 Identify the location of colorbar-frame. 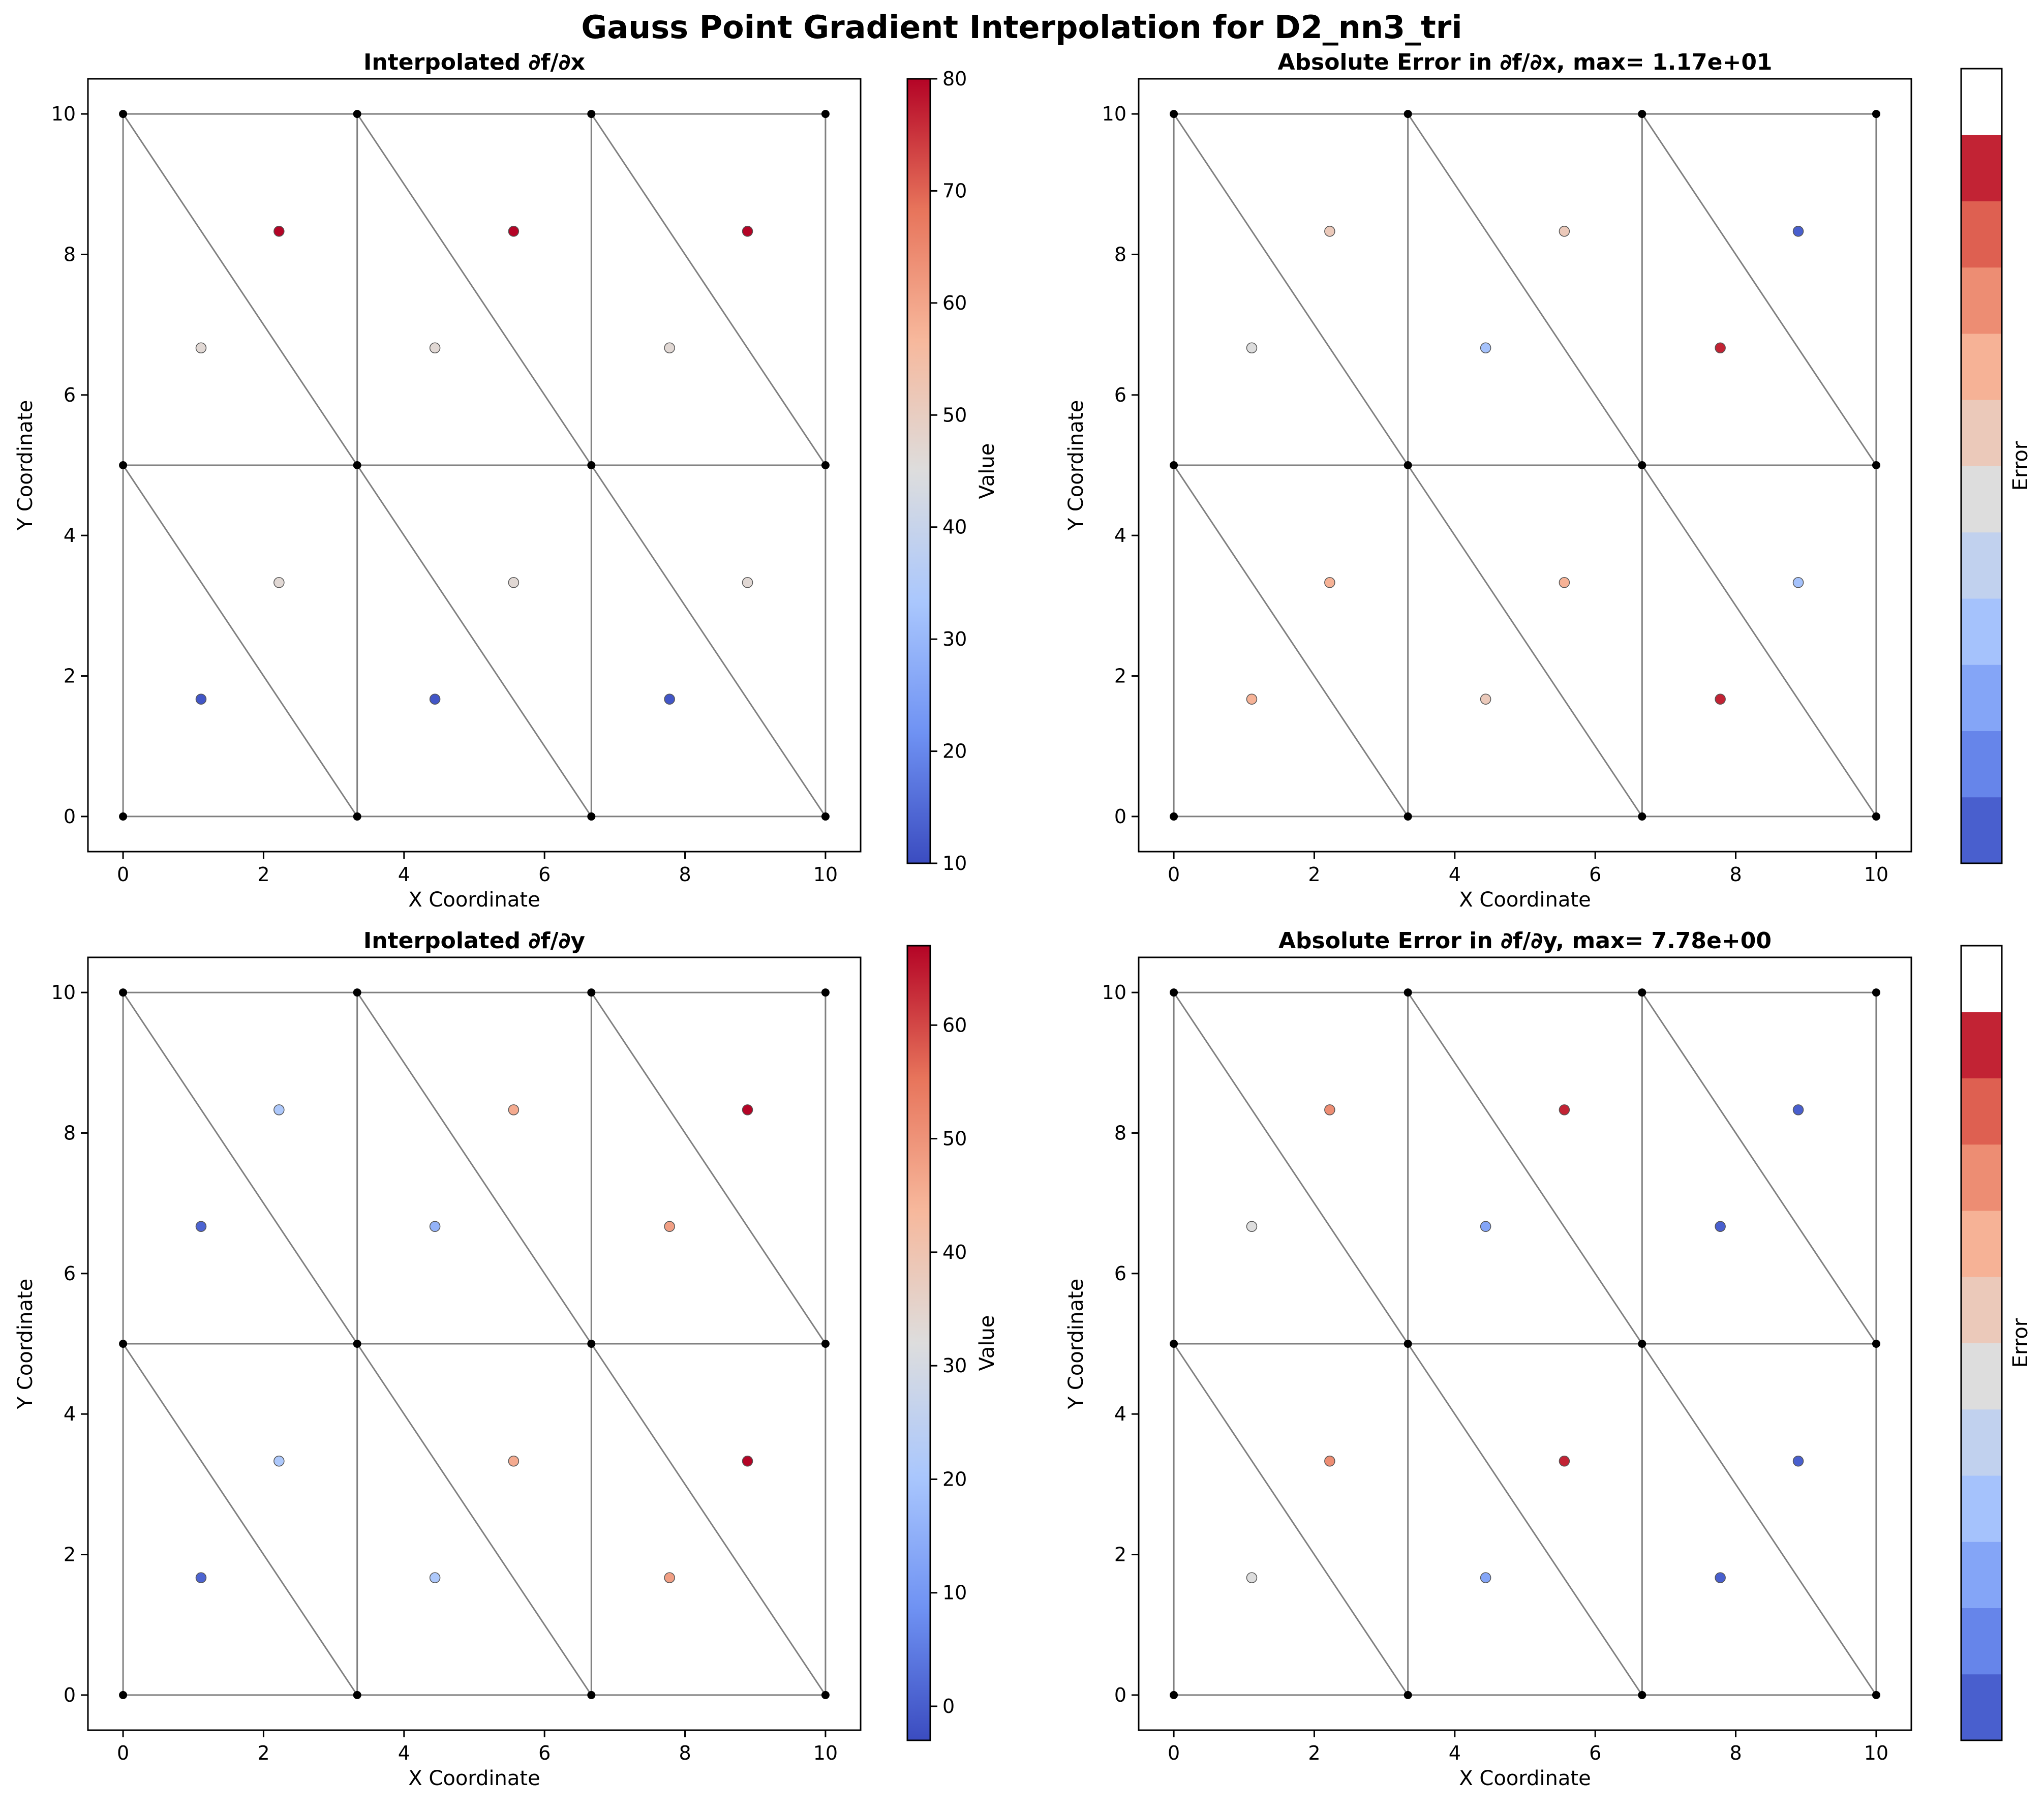
(1982, 466).